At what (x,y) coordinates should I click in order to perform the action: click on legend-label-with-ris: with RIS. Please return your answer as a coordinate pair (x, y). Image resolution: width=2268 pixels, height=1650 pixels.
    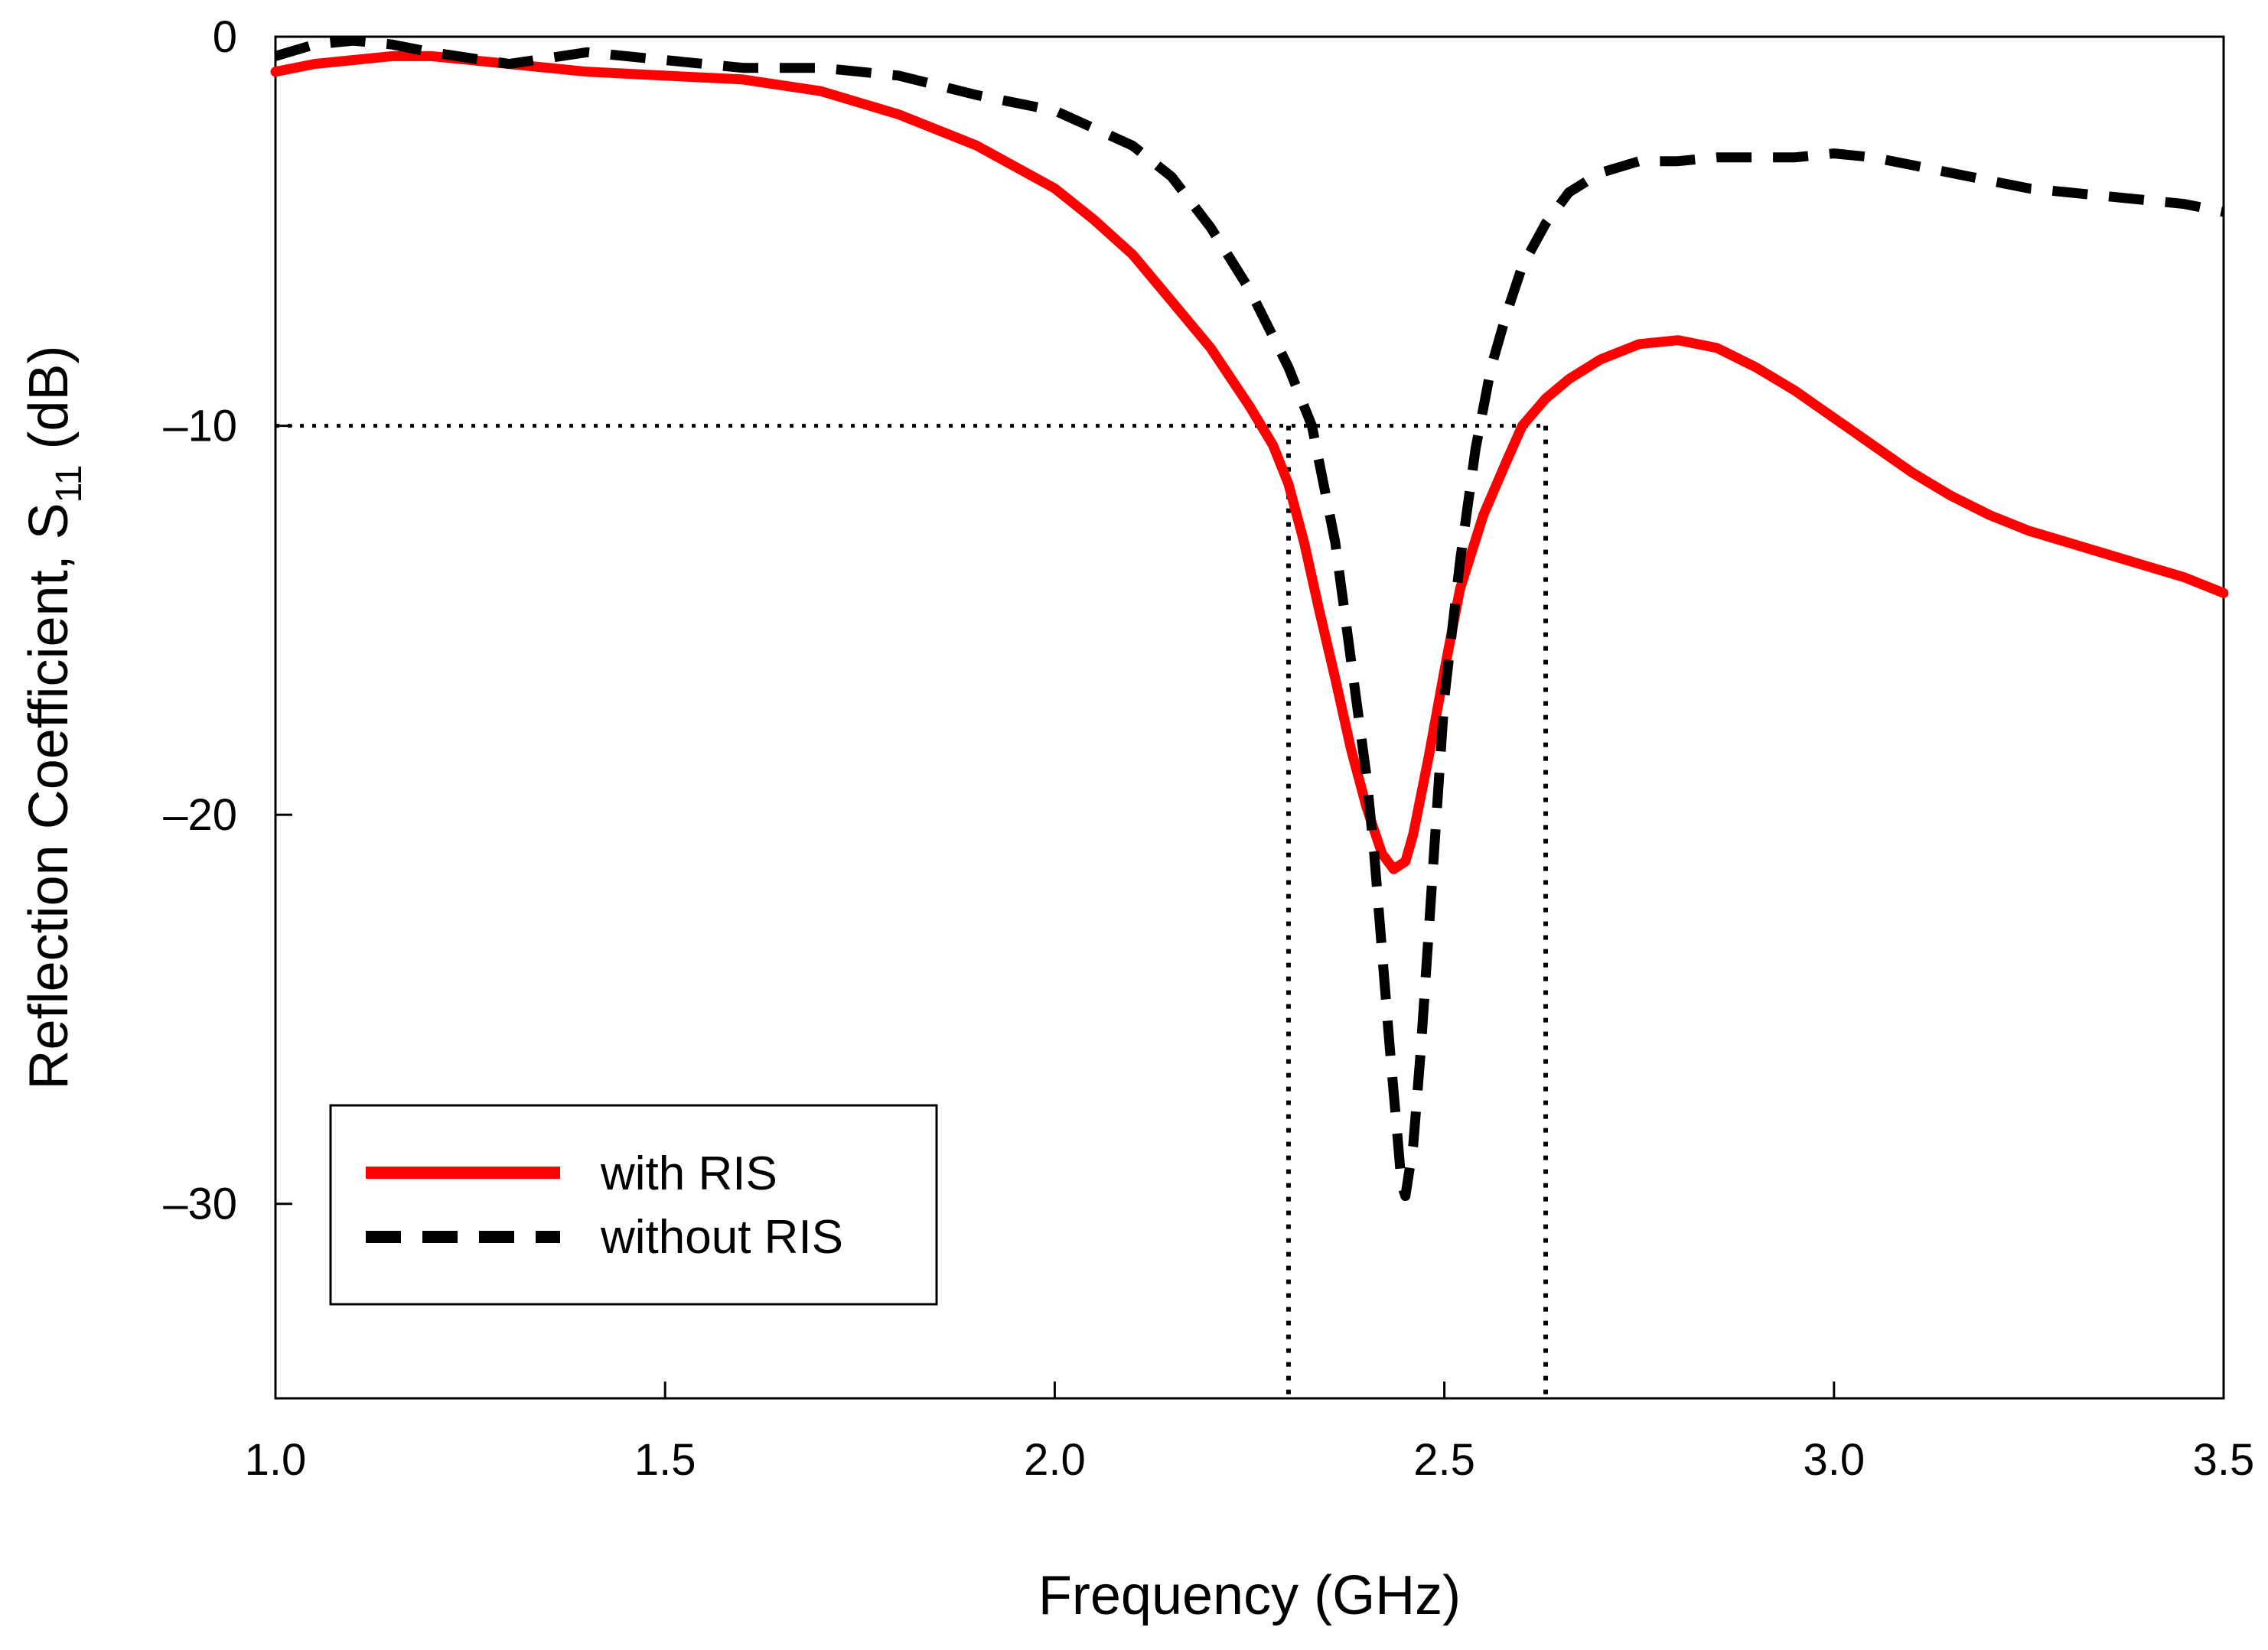
    Looking at the image, I should click on (688, 1173).